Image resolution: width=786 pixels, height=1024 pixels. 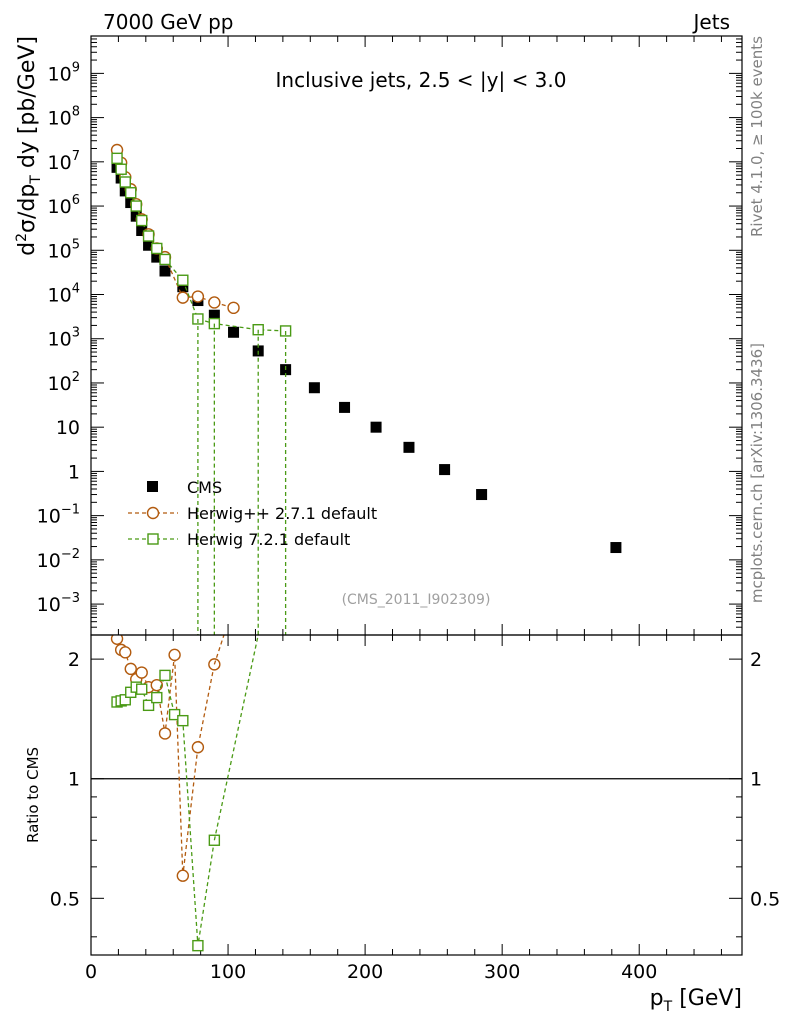 What do you see at coordinates (74, 660) in the screenshot?
I see `ratio-y-tick-label: 2` at bounding box center [74, 660].